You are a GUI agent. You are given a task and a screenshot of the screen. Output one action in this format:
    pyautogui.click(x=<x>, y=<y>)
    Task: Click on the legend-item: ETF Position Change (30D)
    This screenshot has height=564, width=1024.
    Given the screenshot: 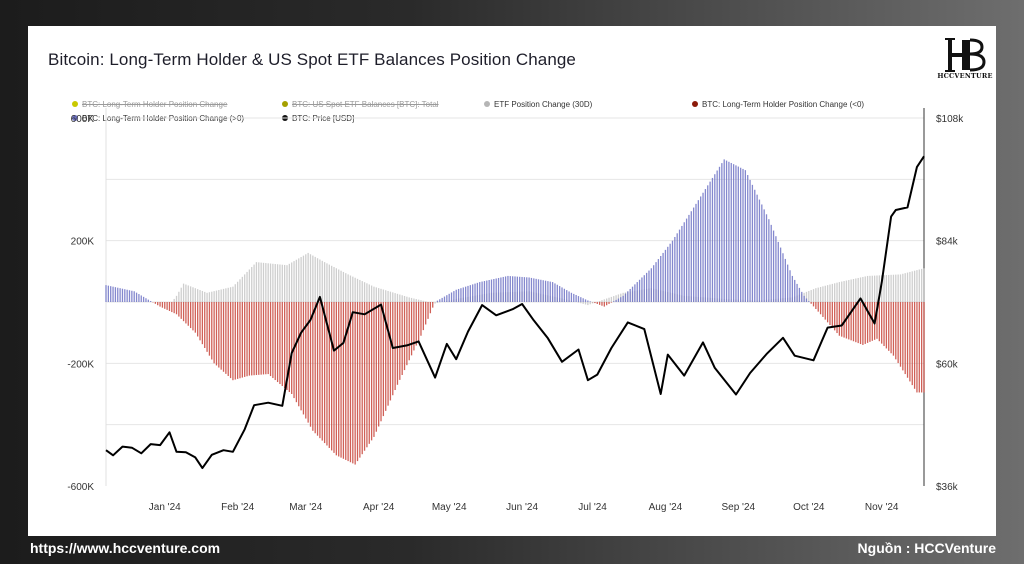 What is the action you would take?
    pyautogui.click(x=538, y=104)
    